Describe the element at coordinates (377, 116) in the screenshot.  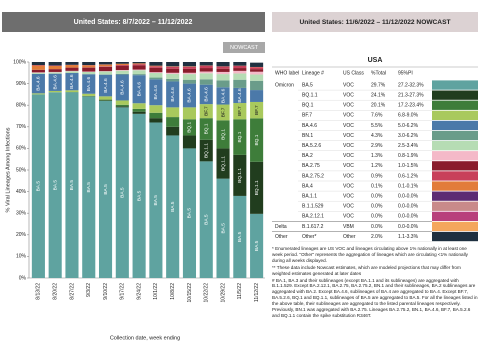
I see `pct-total: 7.6%` at that location.